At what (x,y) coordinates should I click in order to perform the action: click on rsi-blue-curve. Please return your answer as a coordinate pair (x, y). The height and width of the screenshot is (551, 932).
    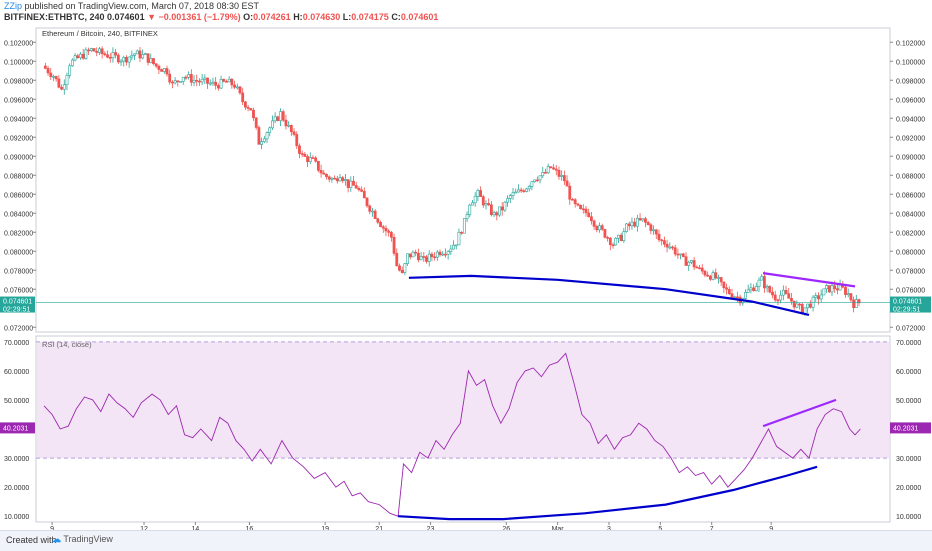
    Looking at the image, I should click on (608, 493).